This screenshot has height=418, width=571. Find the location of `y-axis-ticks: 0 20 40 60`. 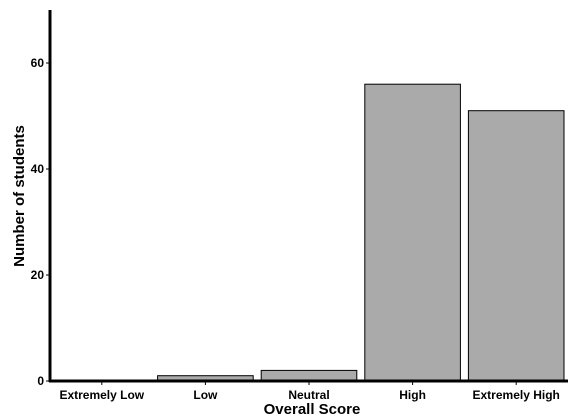

y-axis-ticks: 0 20 40 60 is located at coordinates (40, 222).